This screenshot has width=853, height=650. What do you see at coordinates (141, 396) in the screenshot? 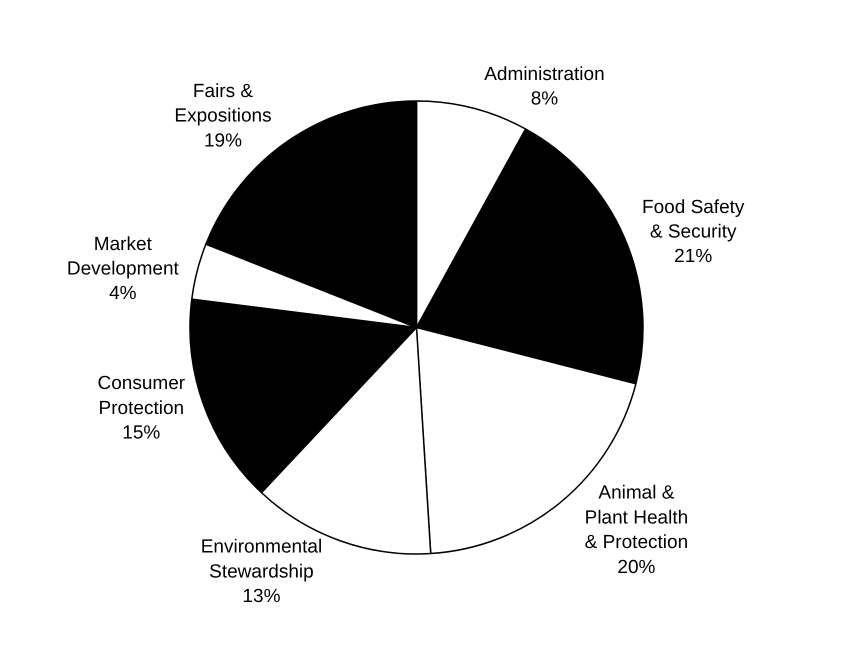
I see `slice-label: Consumer Protection` at bounding box center [141, 396].